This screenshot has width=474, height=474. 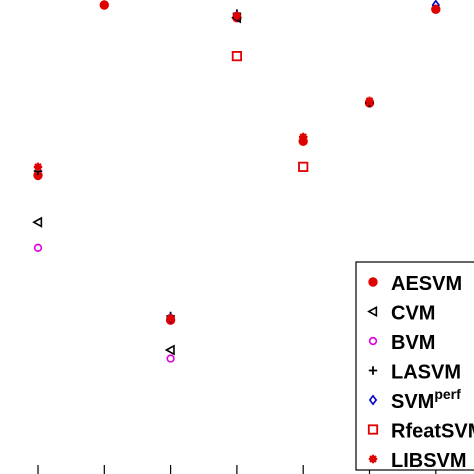 What do you see at coordinates (426, 284) in the screenshot?
I see `legend-label-aesvm: AESVM` at bounding box center [426, 284].